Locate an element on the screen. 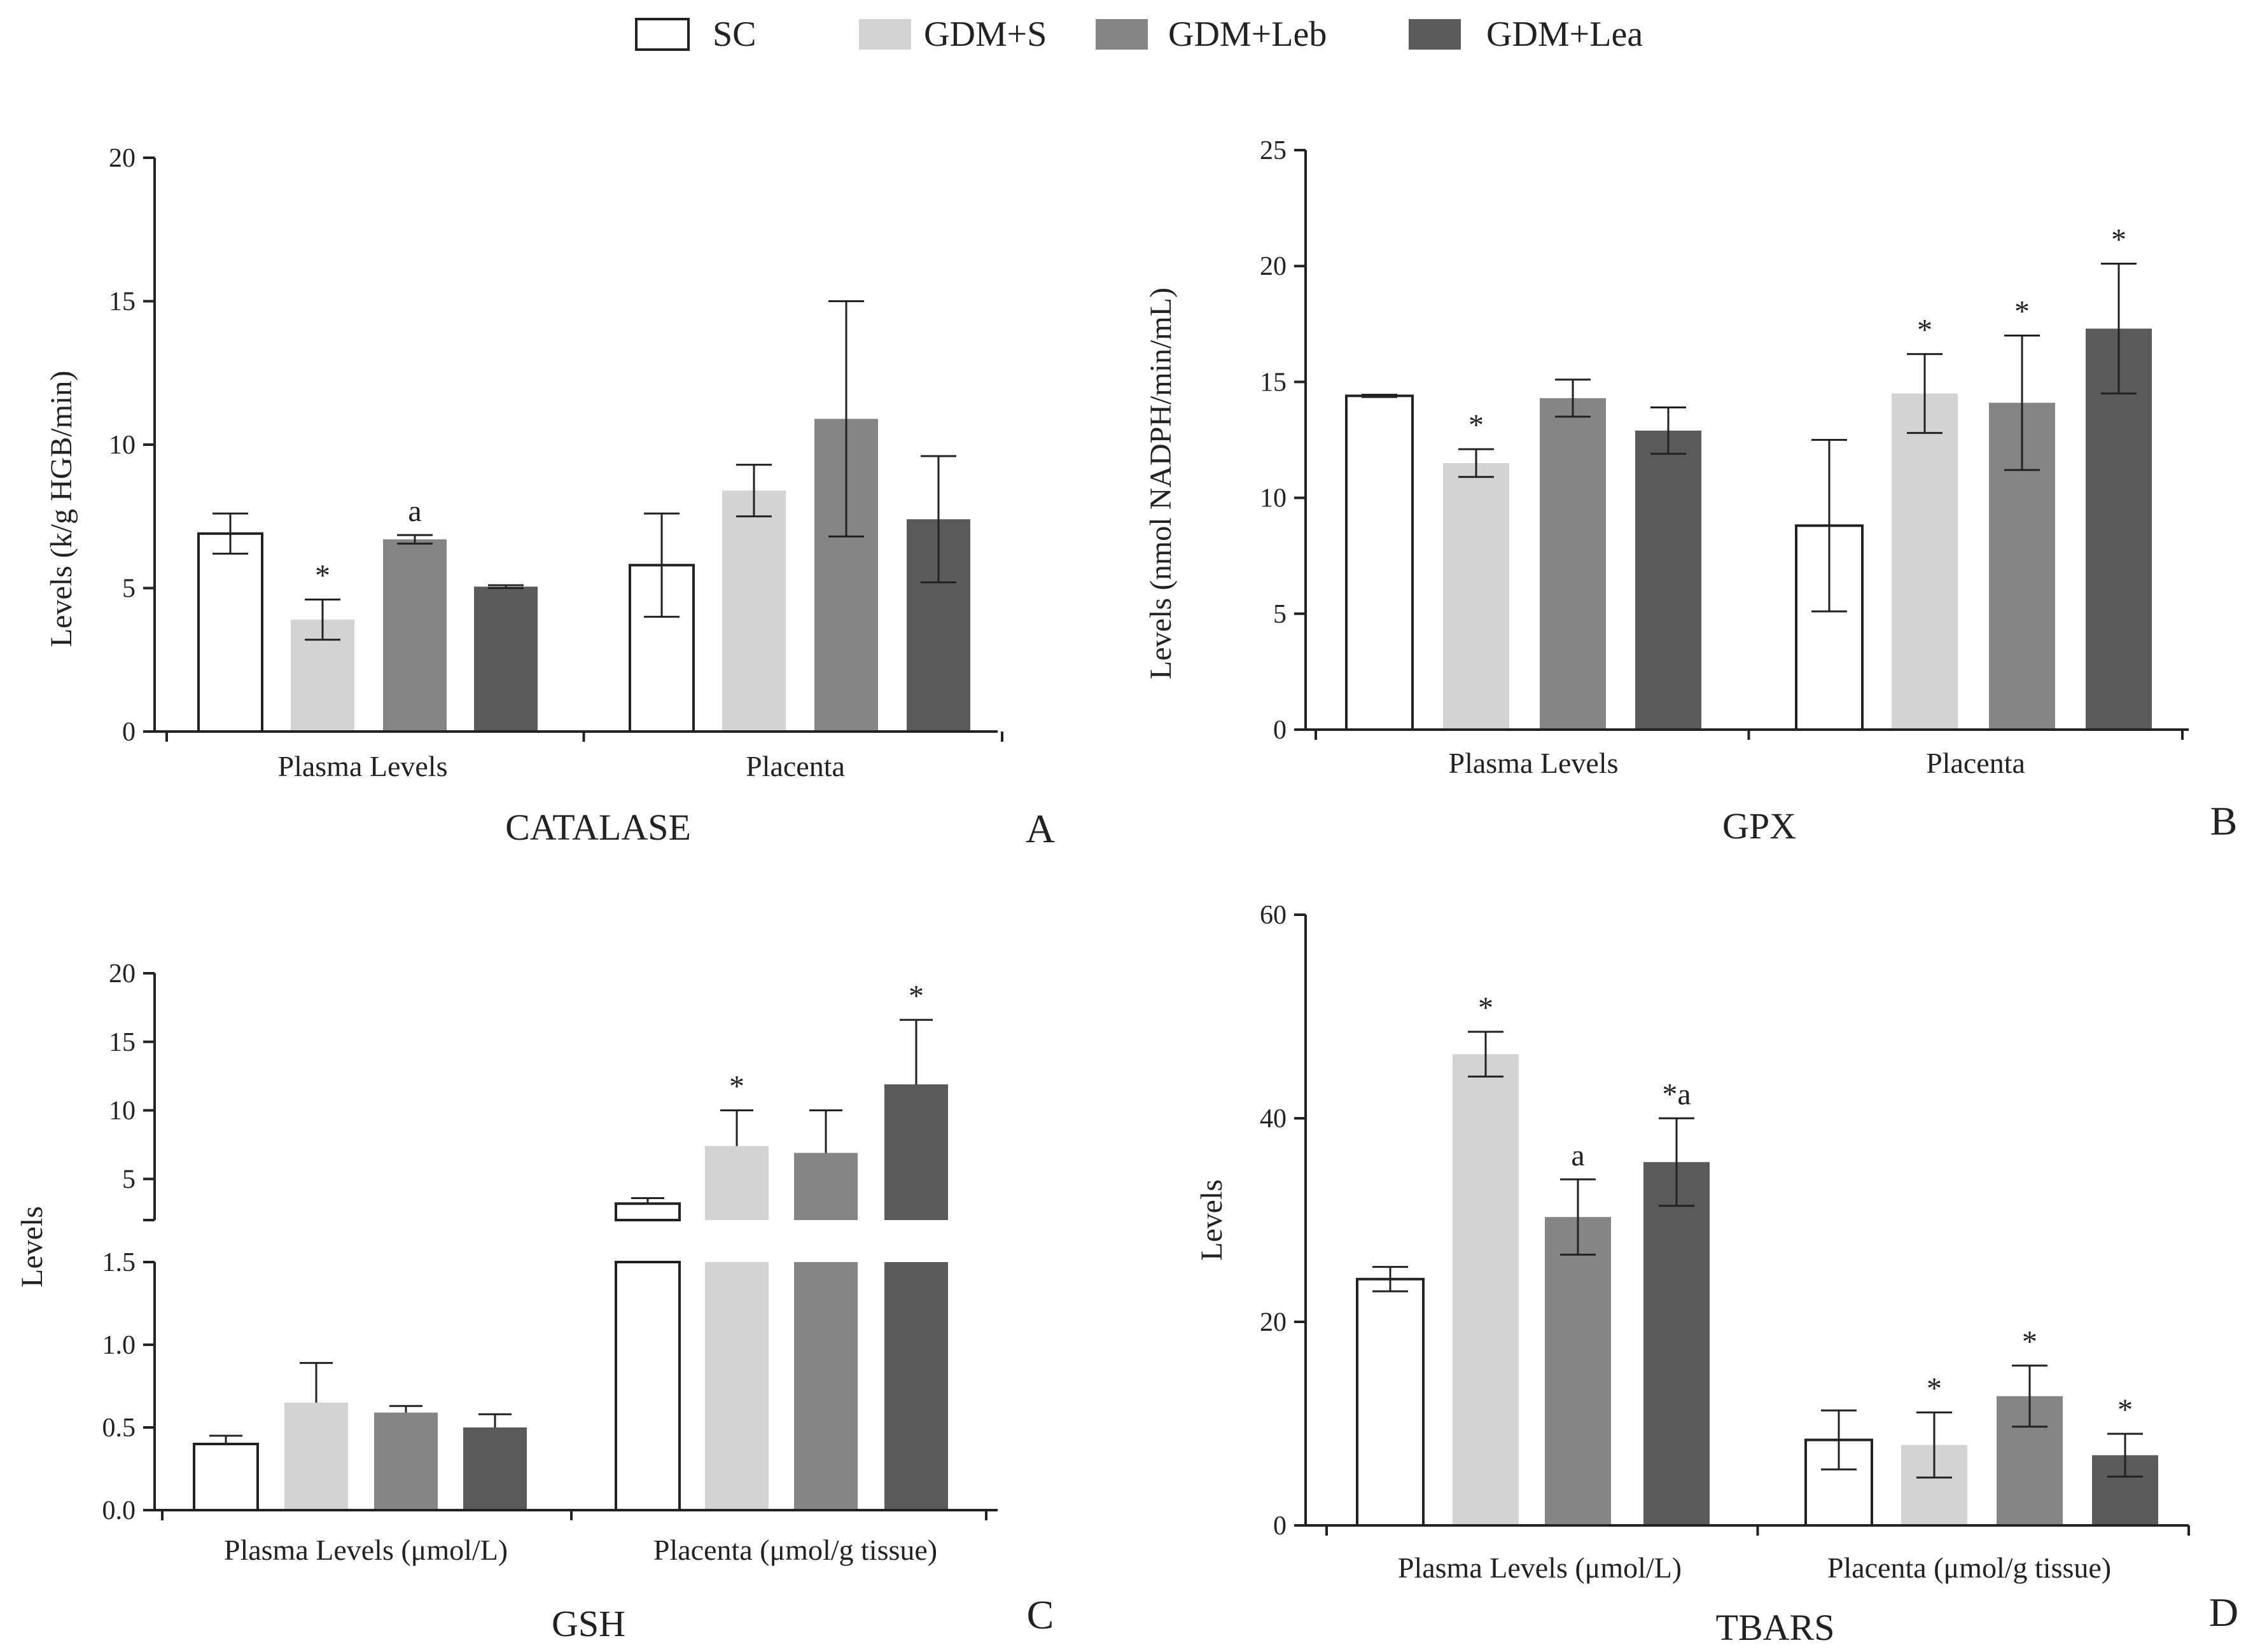  panel-b-y-tick-label-1: 5 is located at coordinates (1280, 614).